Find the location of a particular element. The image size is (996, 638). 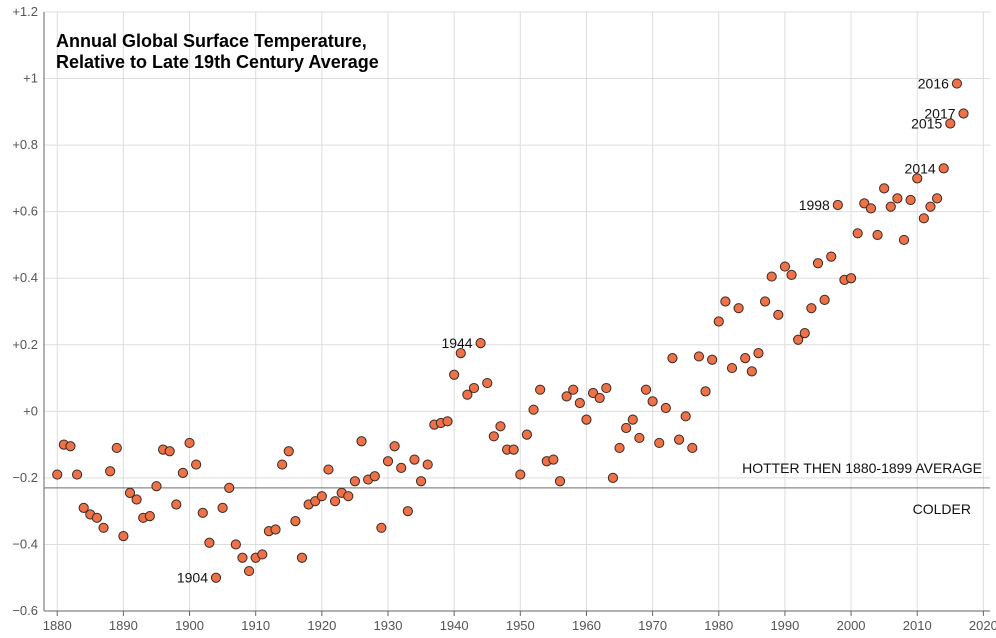

x-tick-label: 1930 is located at coordinates (388, 625).